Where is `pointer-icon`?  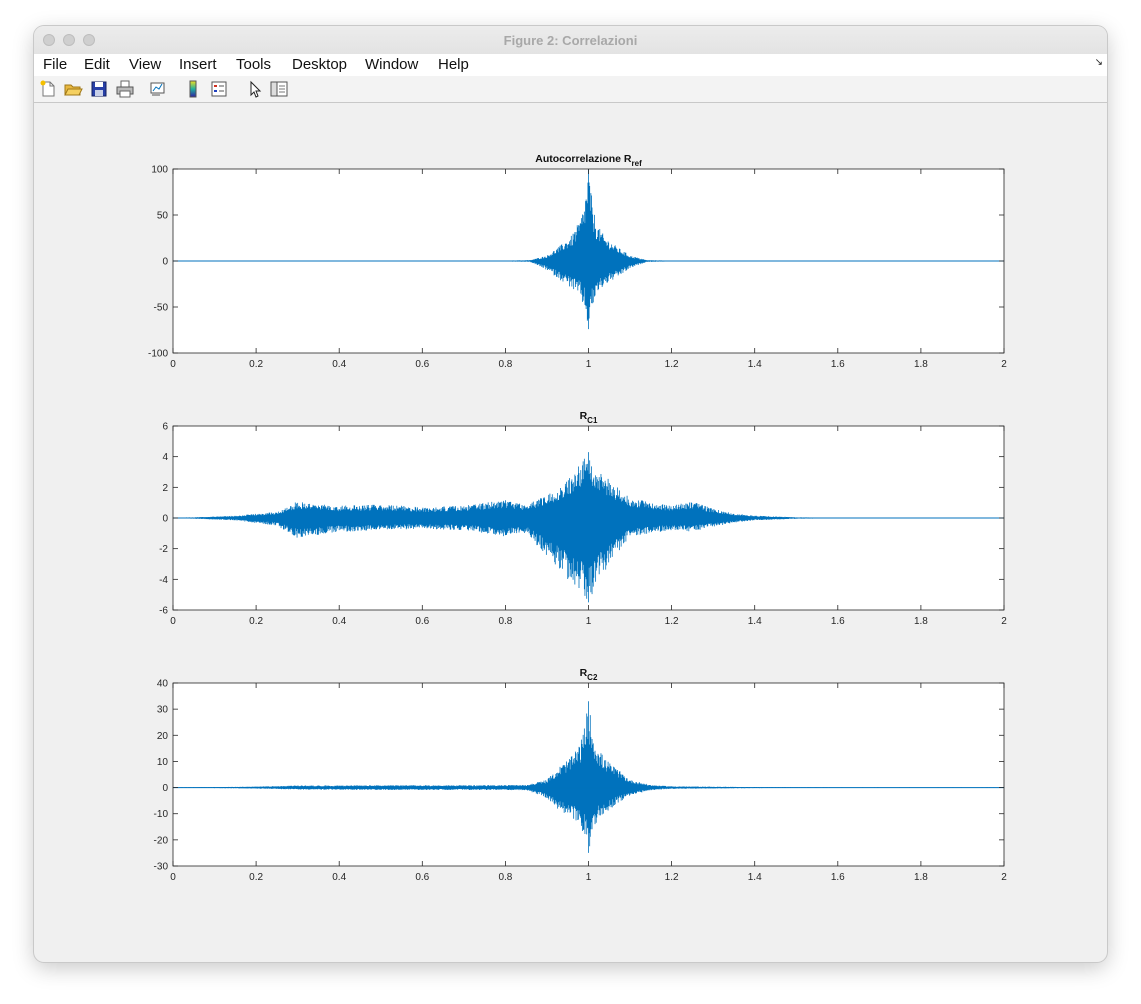 pointer-icon is located at coordinates (255, 89).